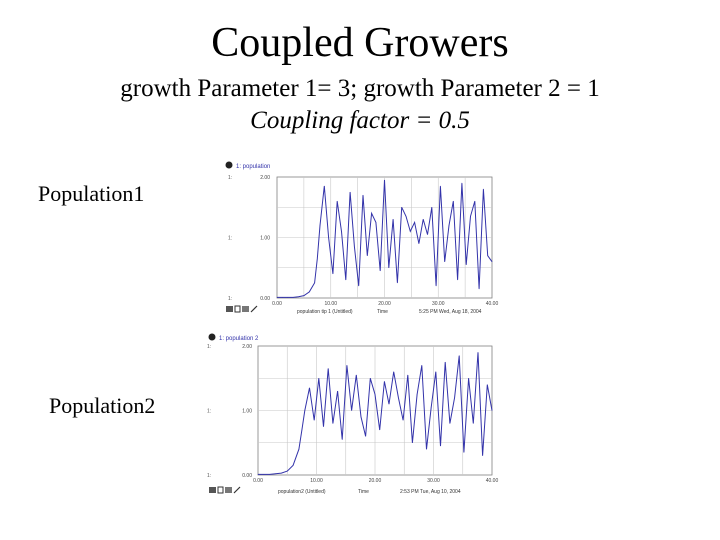 The width and height of the screenshot is (720, 540). What do you see at coordinates (265, 299) in the screenshot?
I see `chart1-y-tick-label: 0.00` at bounding box center [265, 299].